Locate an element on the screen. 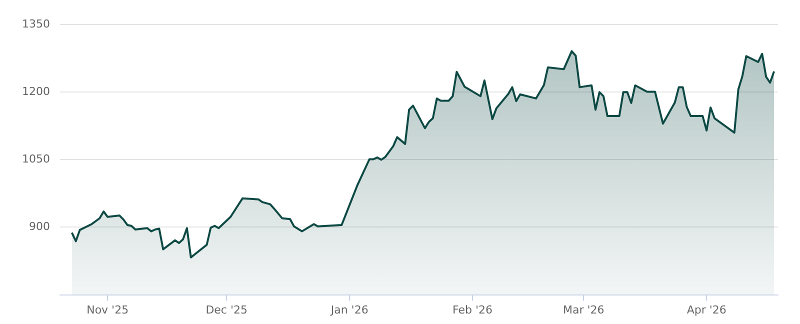 This screenshot has width=800, height=324. x-tick-label: Nov '25 is located at coordinates (107, 309).